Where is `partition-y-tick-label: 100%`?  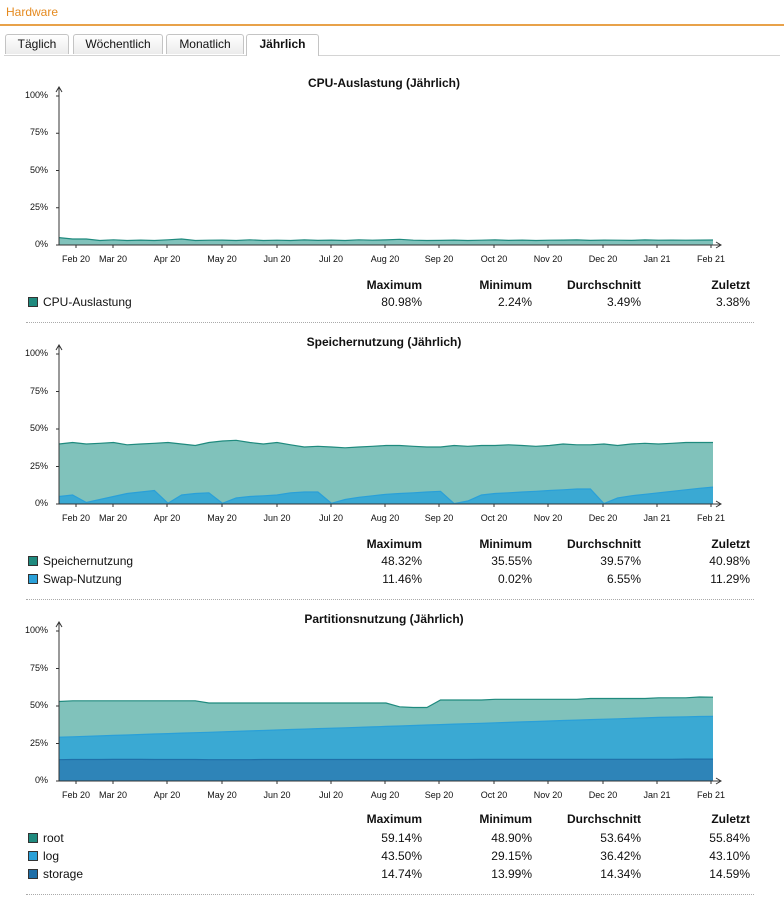
partition-y-tick-label: 100% is located at coordinates (36, 630).